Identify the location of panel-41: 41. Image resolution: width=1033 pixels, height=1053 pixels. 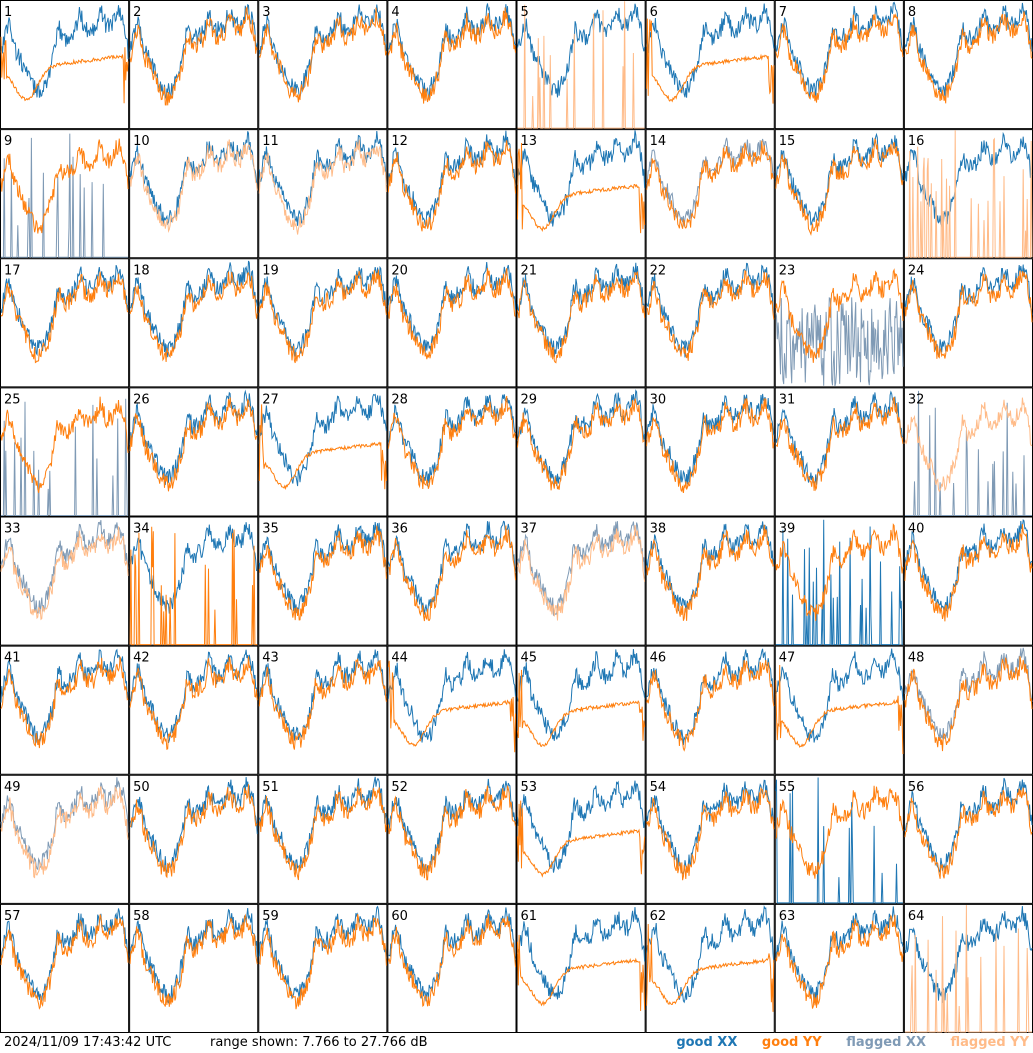
(65, 710).